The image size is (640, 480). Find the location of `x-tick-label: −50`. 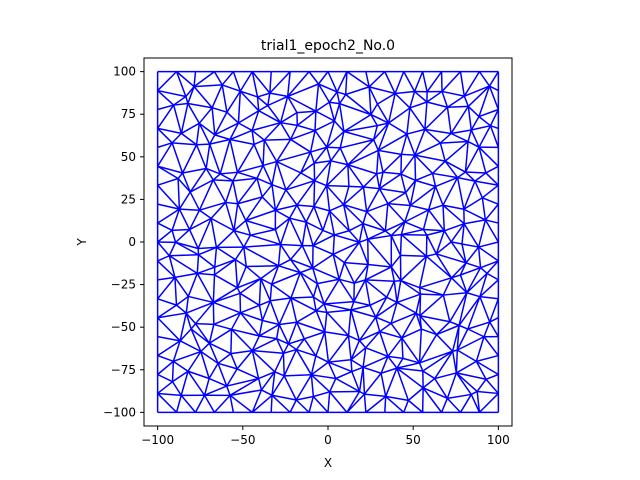

x-tick-label: −50 is located at coordinates (242, 440).